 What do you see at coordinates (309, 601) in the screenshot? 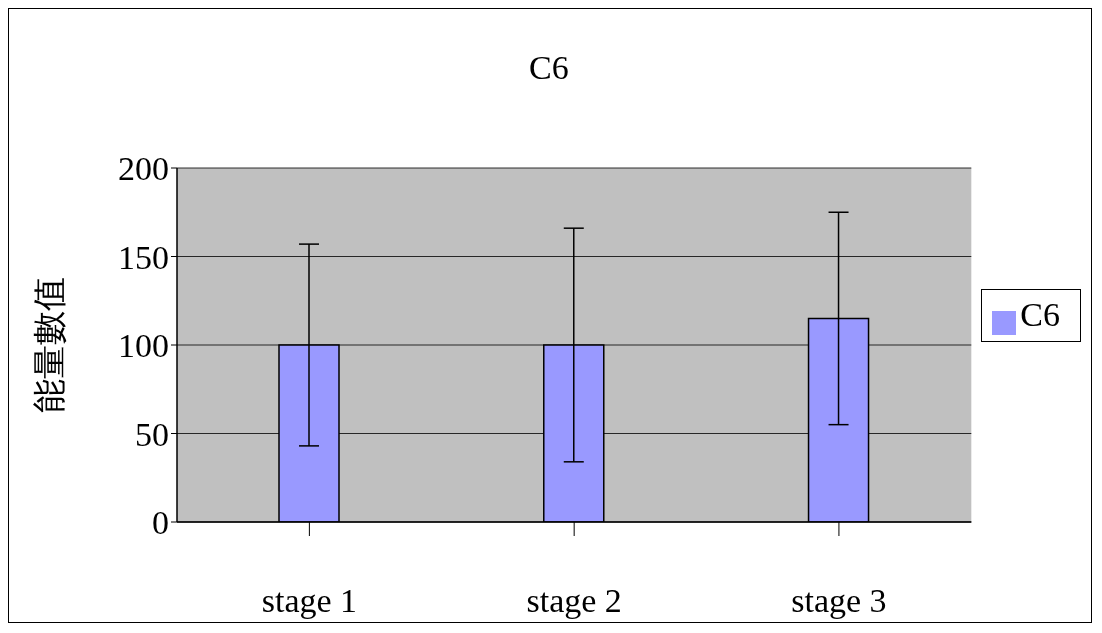
I see `x-tick-label: stage 1` at bounding box center [309, 601].